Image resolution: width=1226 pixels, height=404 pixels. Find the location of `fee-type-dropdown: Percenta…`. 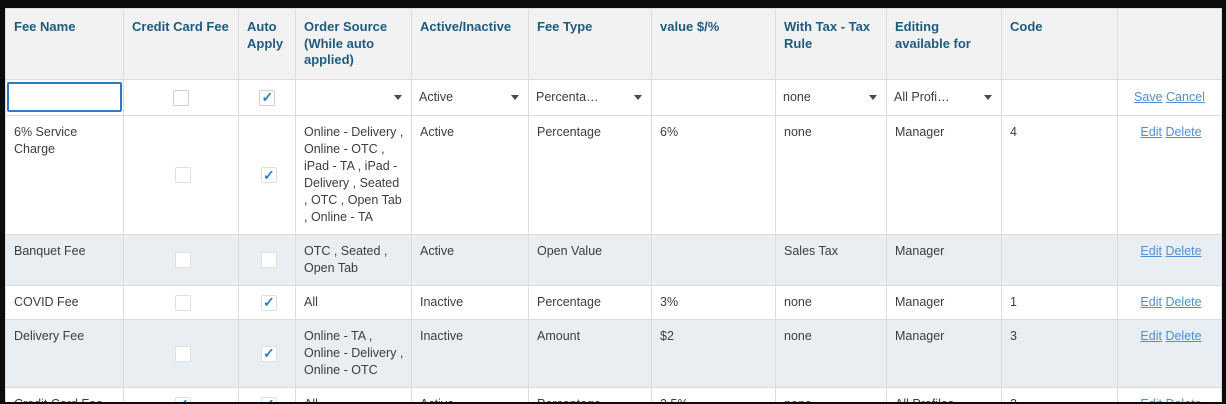

fee-type-dropdown: Percenta… is located at coordinates (590, 97).